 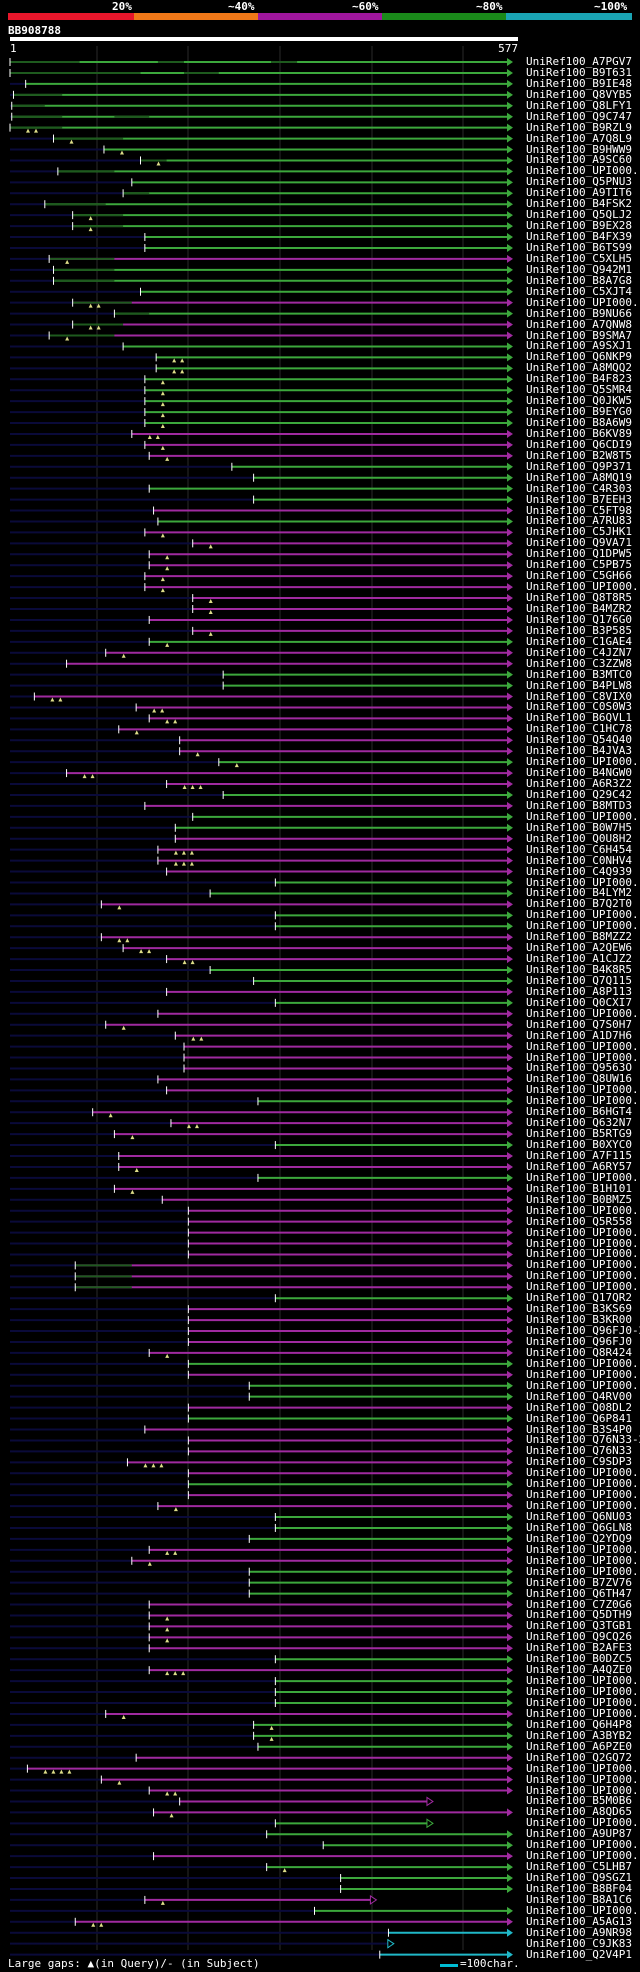 What do you see at coordinates (579, 226) in the screenshot?
I see `hit-label: UniRef100_B9EX28` at bounding box center [579, 226].